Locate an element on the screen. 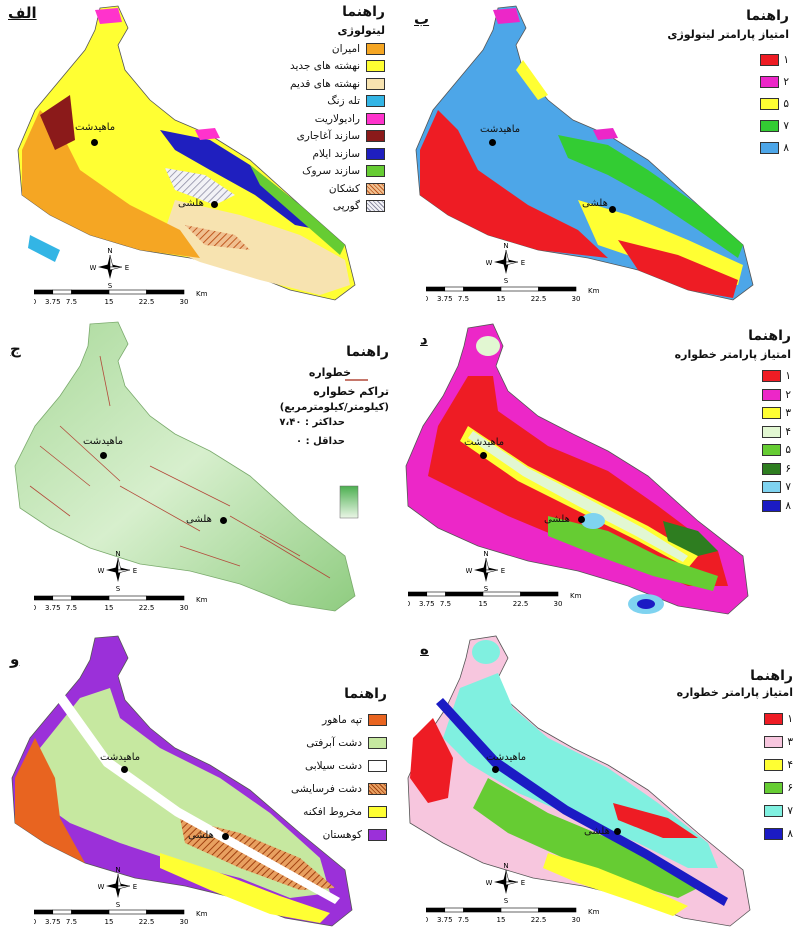 Image resolution: width=795 pixels, height=942 pixels. scale-bar: 0 3.75 7.5 15 22.5 30 Km is located at coordinates (133, 921).